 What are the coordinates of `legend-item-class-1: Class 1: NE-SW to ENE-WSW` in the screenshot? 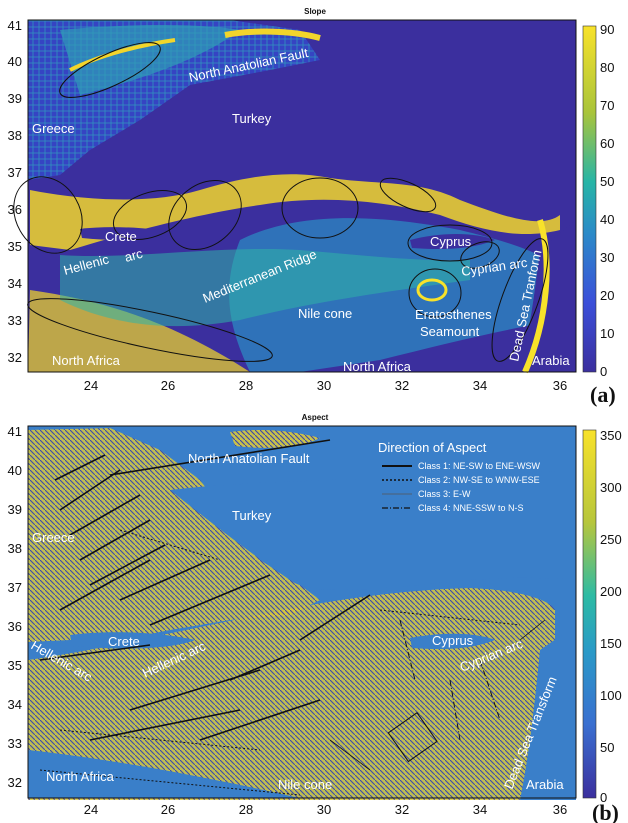 It's located at (479, 466).